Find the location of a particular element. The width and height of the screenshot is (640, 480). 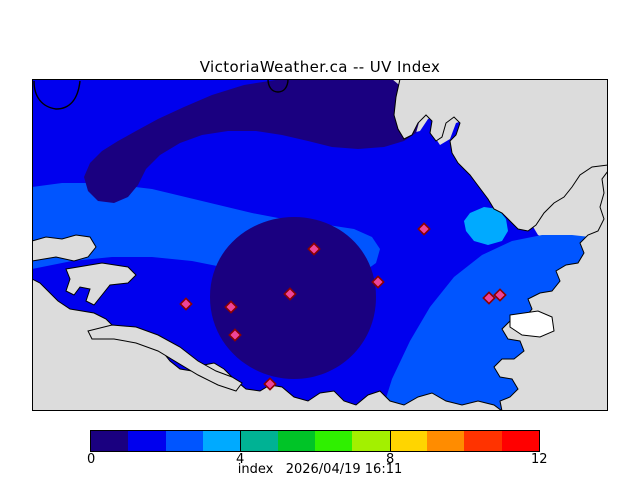

colorbar-swatches is located at coordinates (315, 441).